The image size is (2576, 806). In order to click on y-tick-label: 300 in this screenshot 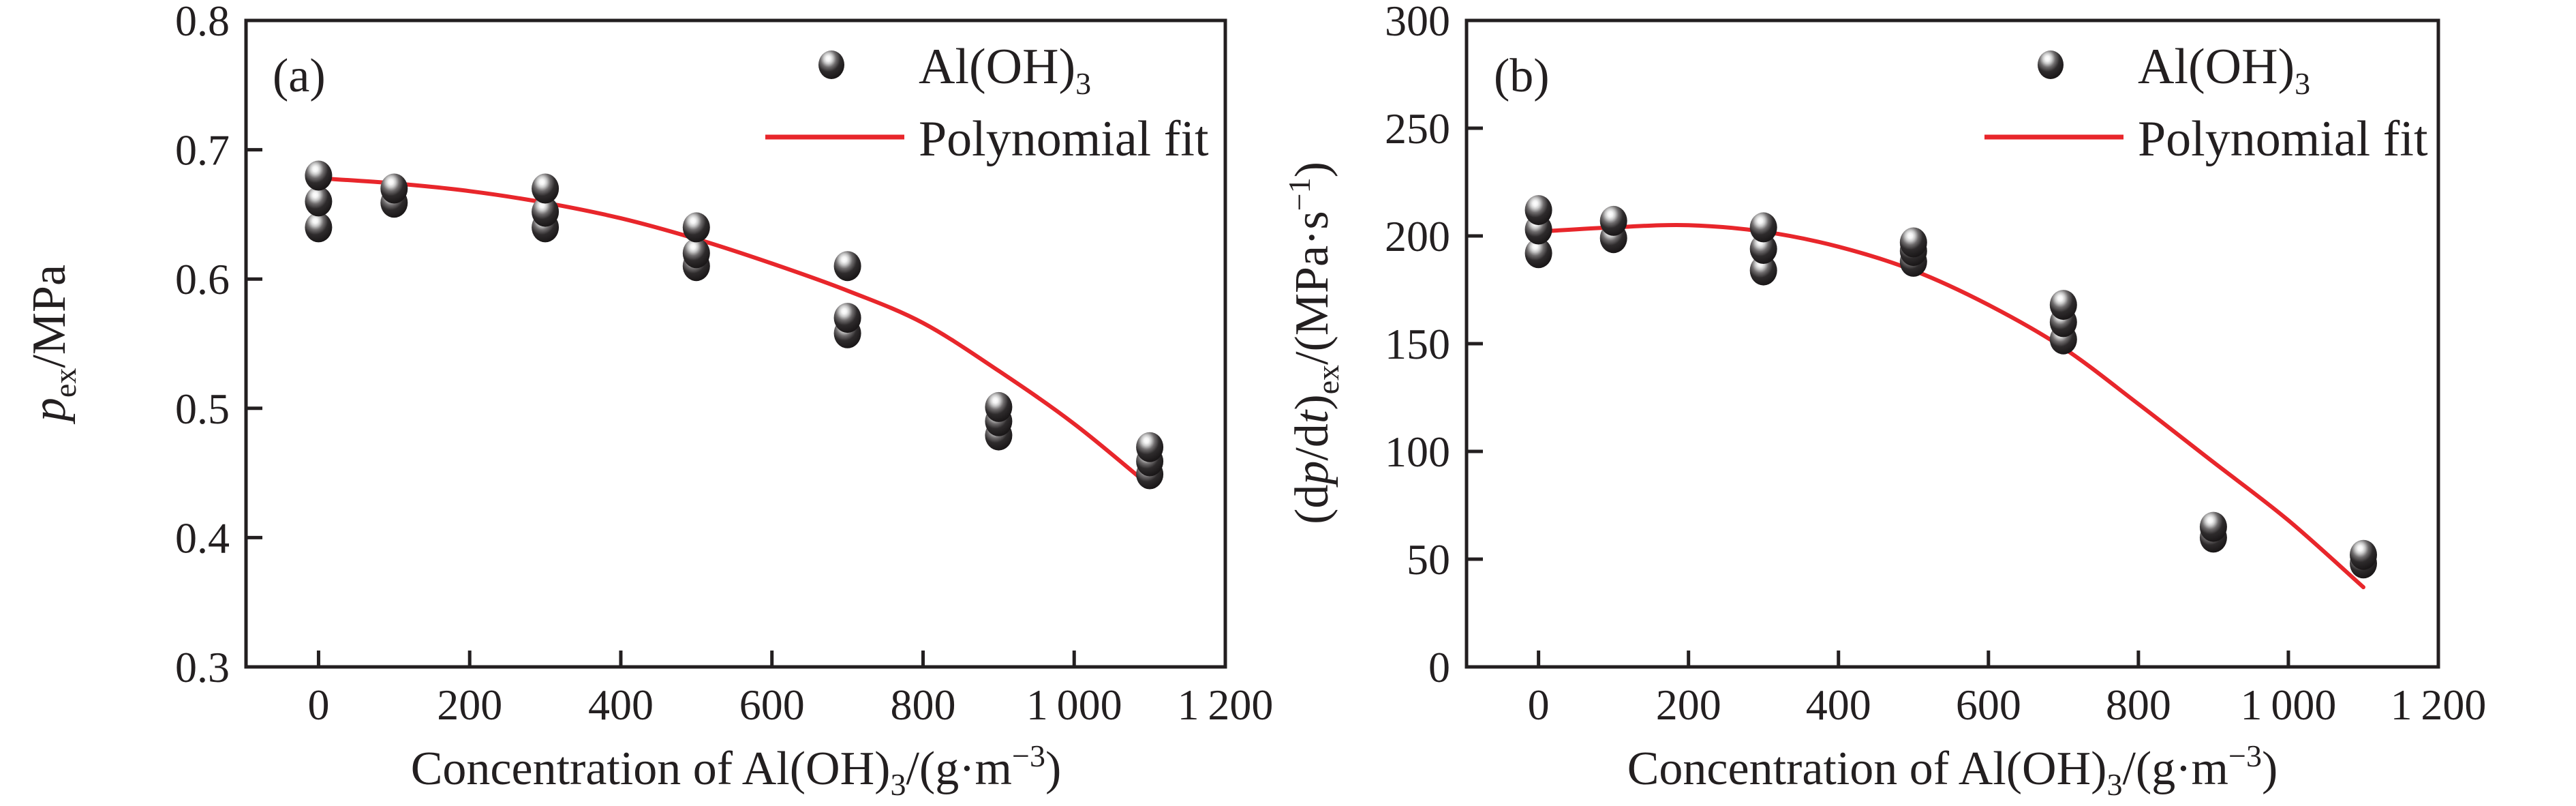, I will do `click(1417, 22)`.